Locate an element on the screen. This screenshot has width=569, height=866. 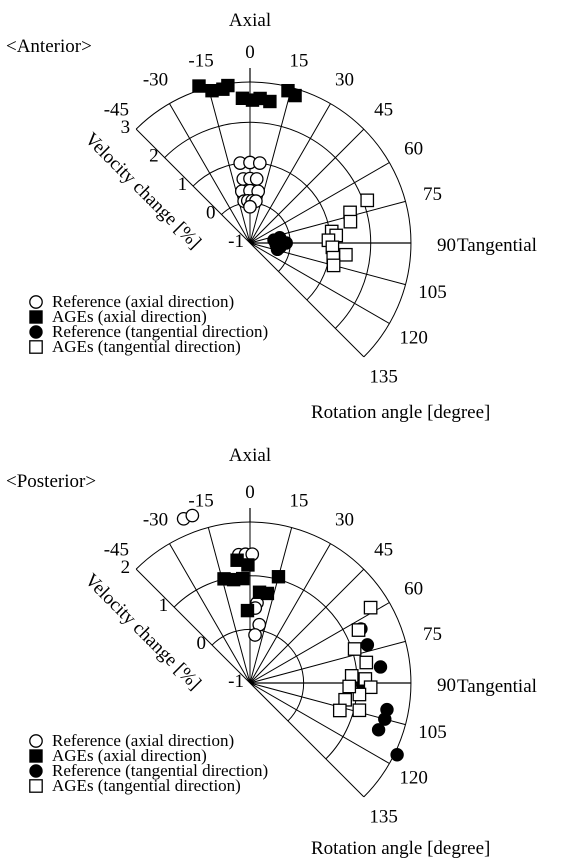
angle-tick-label: -15 is located at coordinates (200, 60).